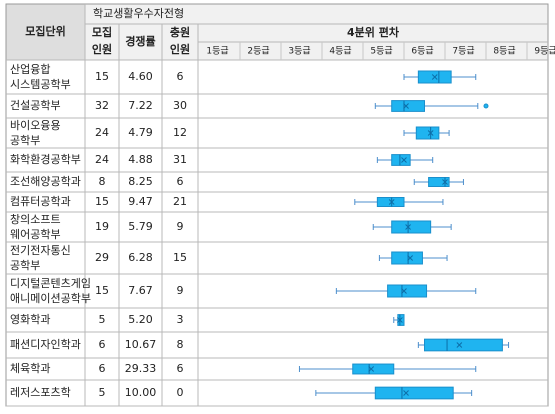 The height and width of the screenshot is (414, 555). Describe the element at coordinates (40, 250) in the screenshot. I see `unit-name-line1: 전기전자통신` at that location.